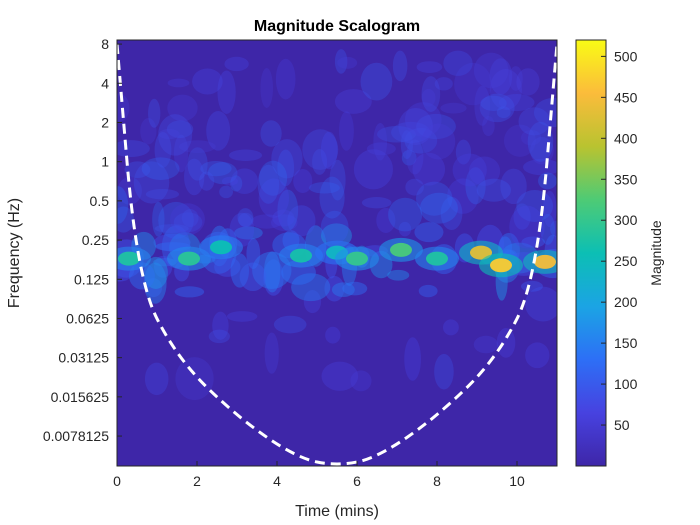  What do you see at coordinates (117, 481) in the screenshot?
I see `x-tick-label: 0` at bounding box center [117, 481].